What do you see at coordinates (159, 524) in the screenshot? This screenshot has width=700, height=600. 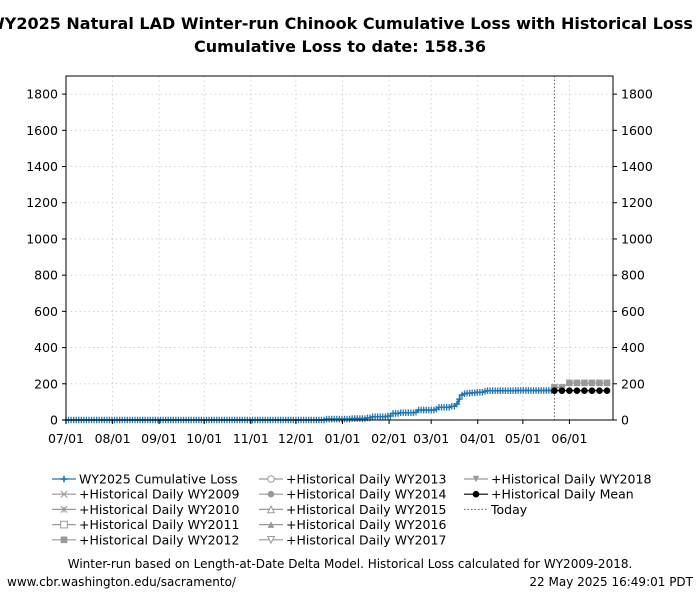 I see `legend-label: +Historical Daily WY2011` at bounding box center [159, 524].